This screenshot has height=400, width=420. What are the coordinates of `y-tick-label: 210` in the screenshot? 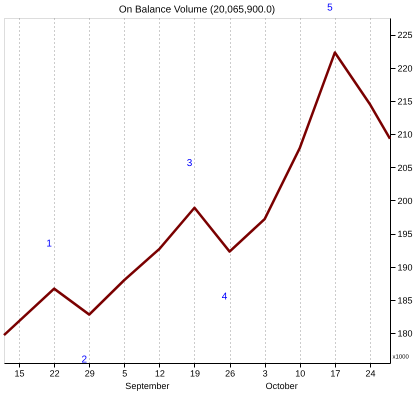 It's located at (405, 135).